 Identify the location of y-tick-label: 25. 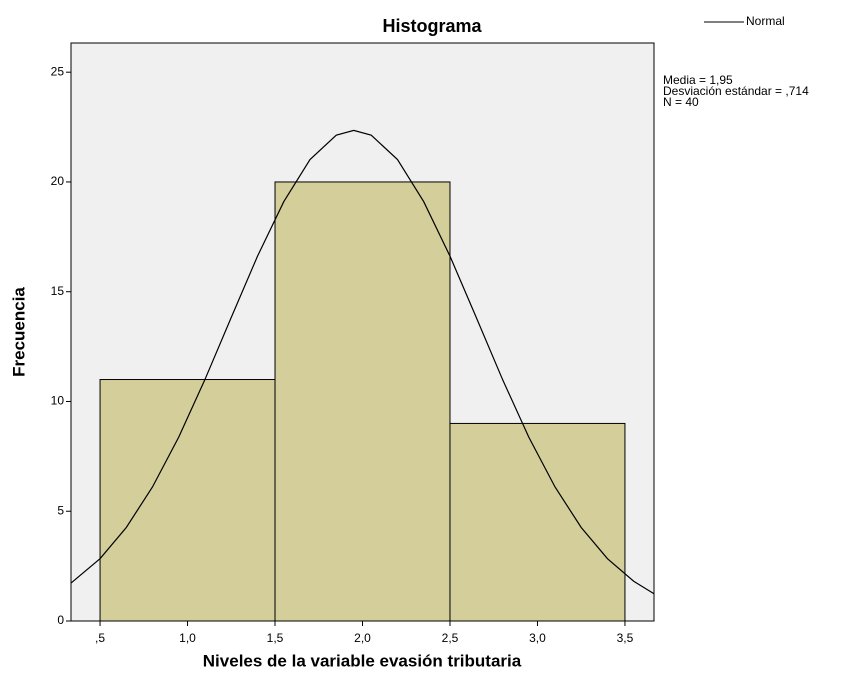
(58, 71).